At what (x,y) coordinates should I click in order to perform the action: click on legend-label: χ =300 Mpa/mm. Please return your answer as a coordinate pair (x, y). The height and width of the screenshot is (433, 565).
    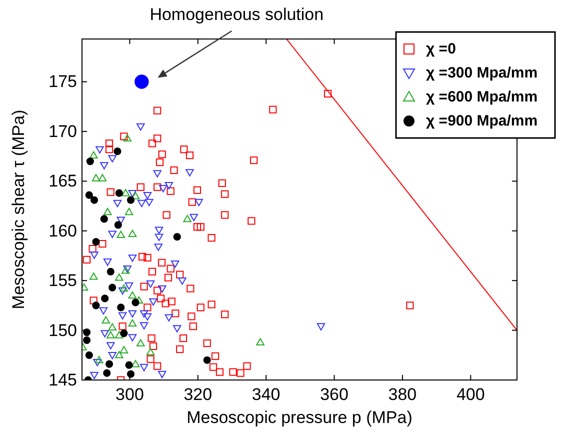
    Looking at the image, I should click on (482, 73).